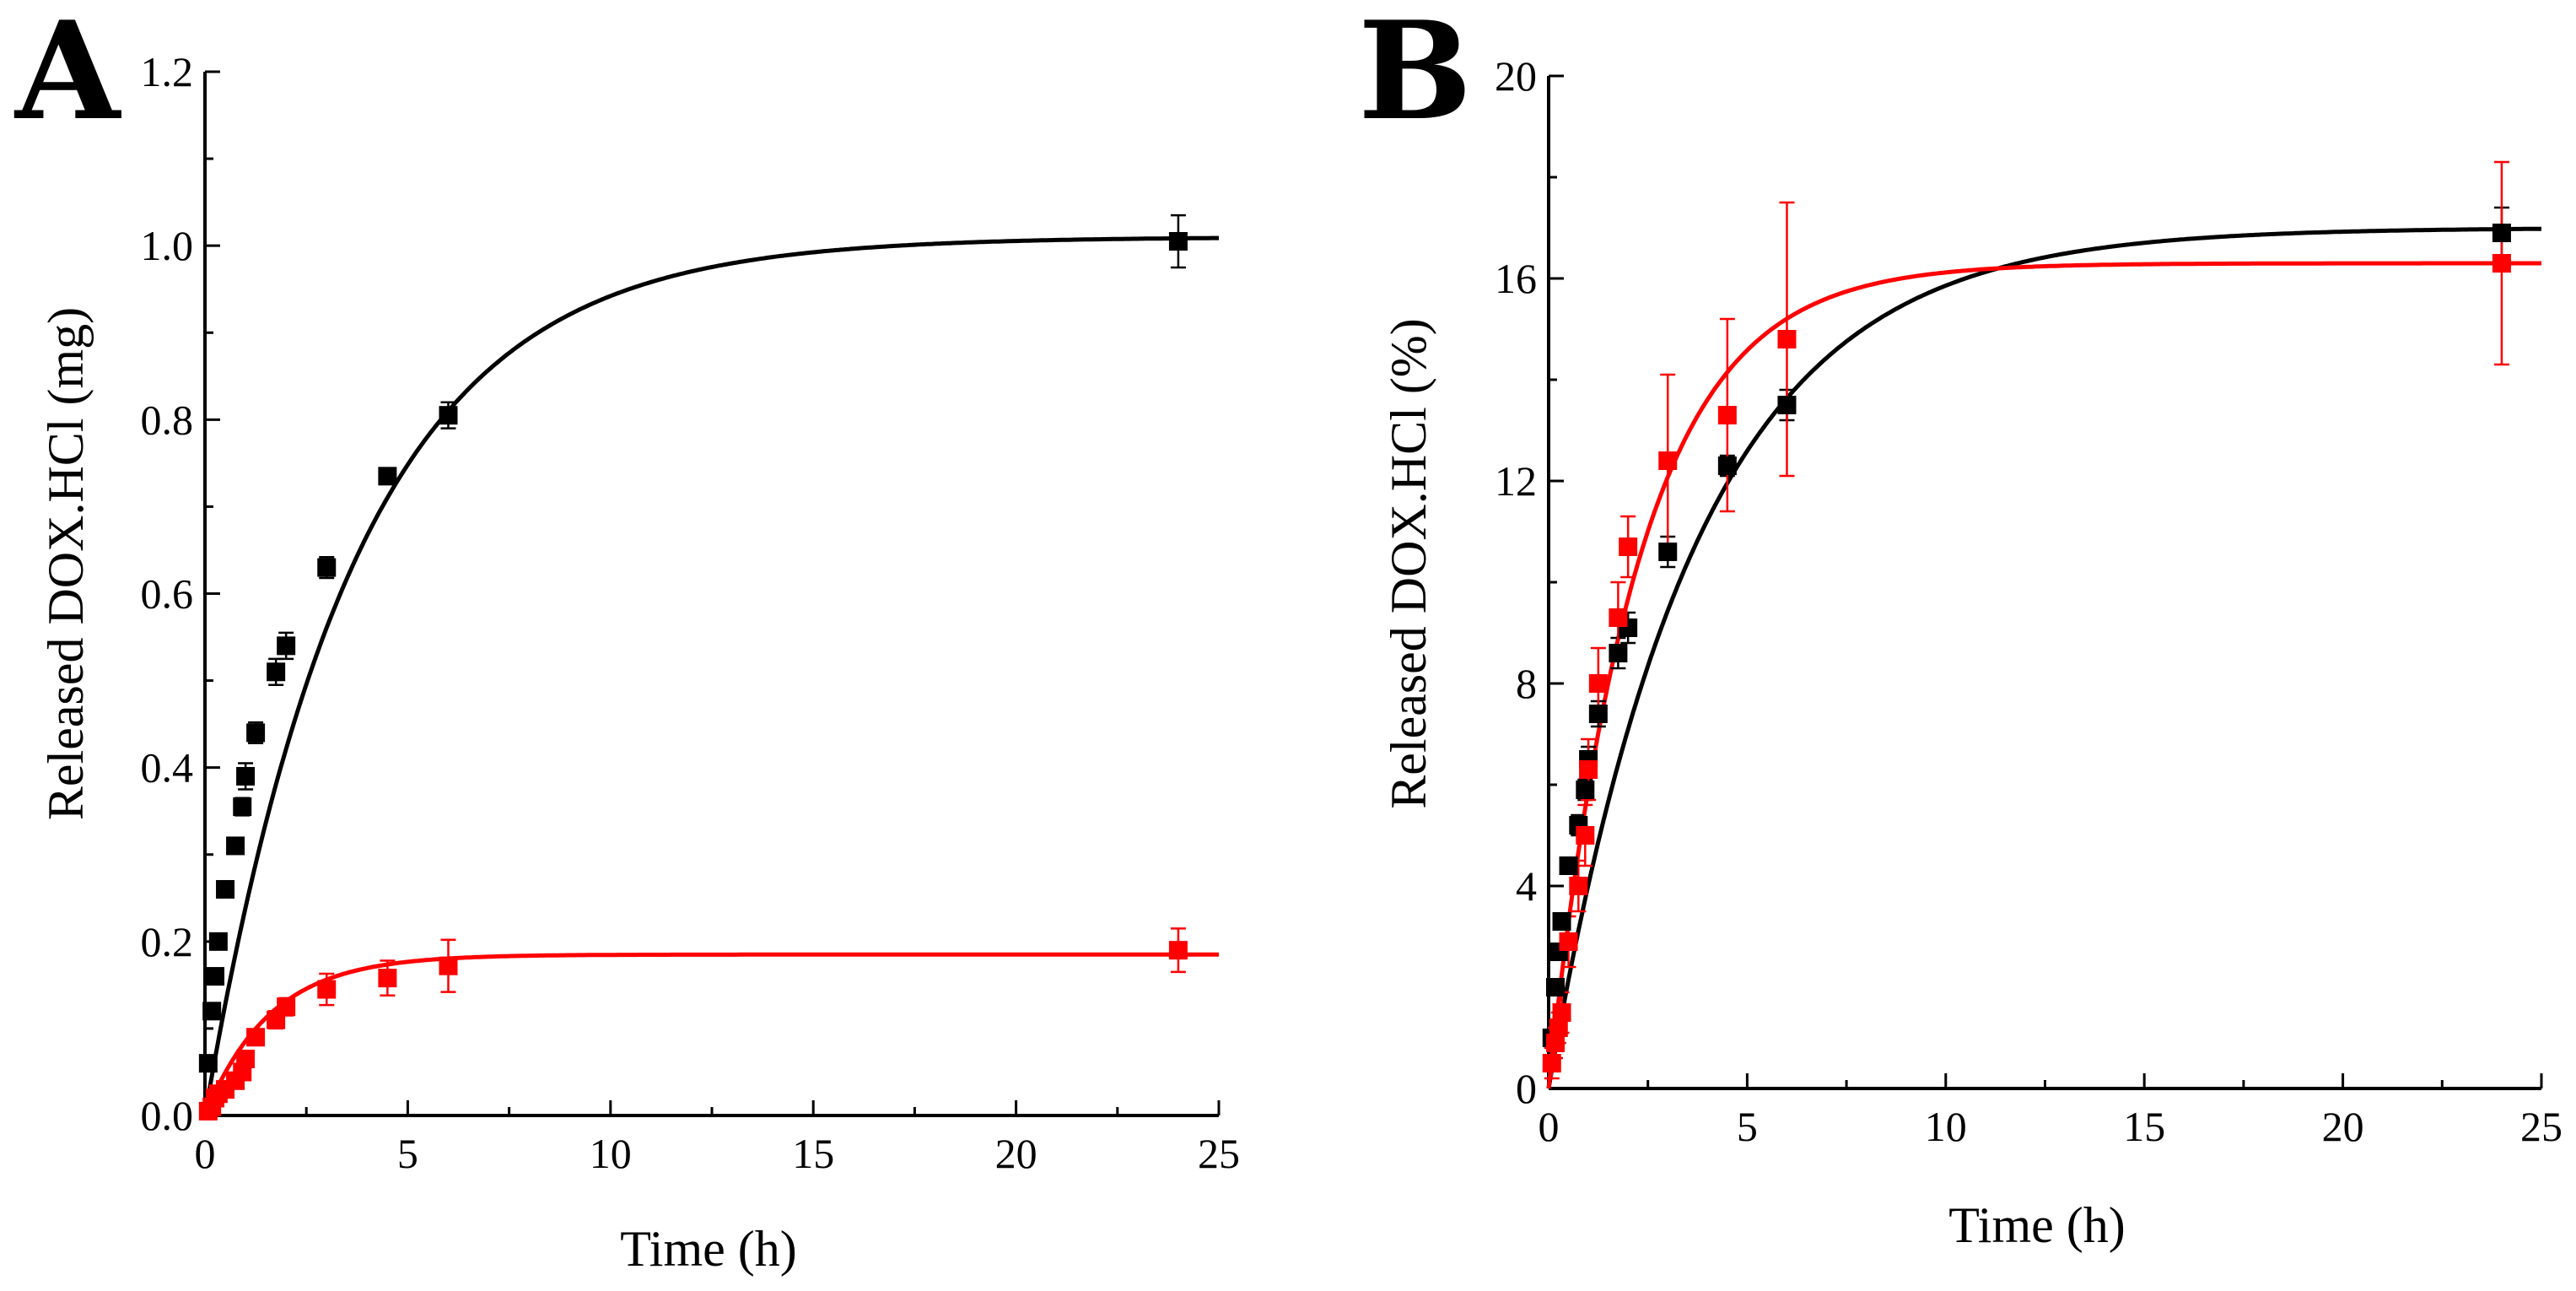 The height and width of the screenshot is (1291, 2576). What do you see at coordinates (1549, 1126) in the screenshot?
I see `panel-b-x-tick-label: 0` at bounding box center [1549, 1126].